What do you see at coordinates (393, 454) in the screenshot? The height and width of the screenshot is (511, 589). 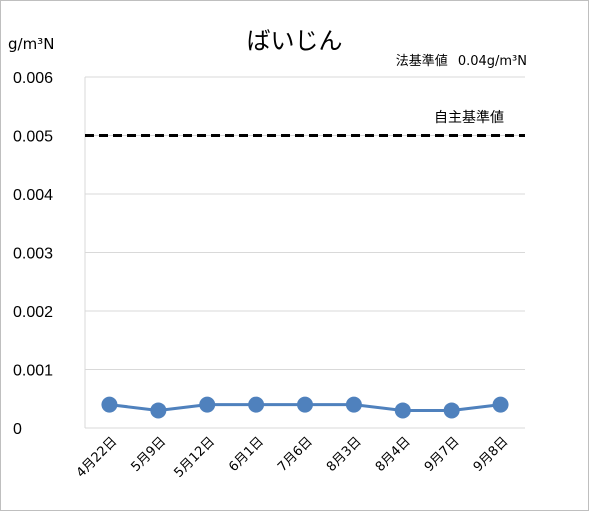 I see `x-tick-label: 8月4日` at bounding box center [393, 454].